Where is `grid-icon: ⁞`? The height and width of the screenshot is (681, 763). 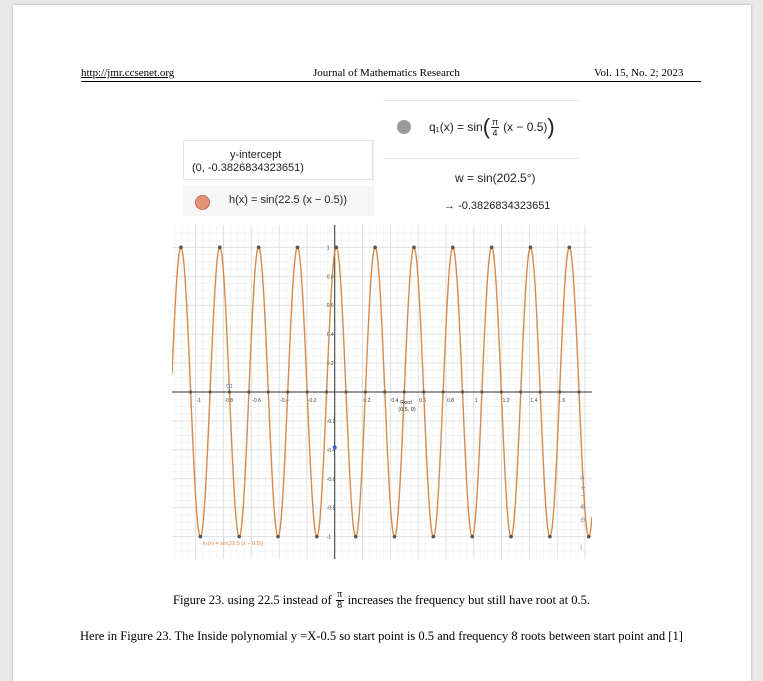
grid-icon: ⁞ is located at coordinates (581, 548).